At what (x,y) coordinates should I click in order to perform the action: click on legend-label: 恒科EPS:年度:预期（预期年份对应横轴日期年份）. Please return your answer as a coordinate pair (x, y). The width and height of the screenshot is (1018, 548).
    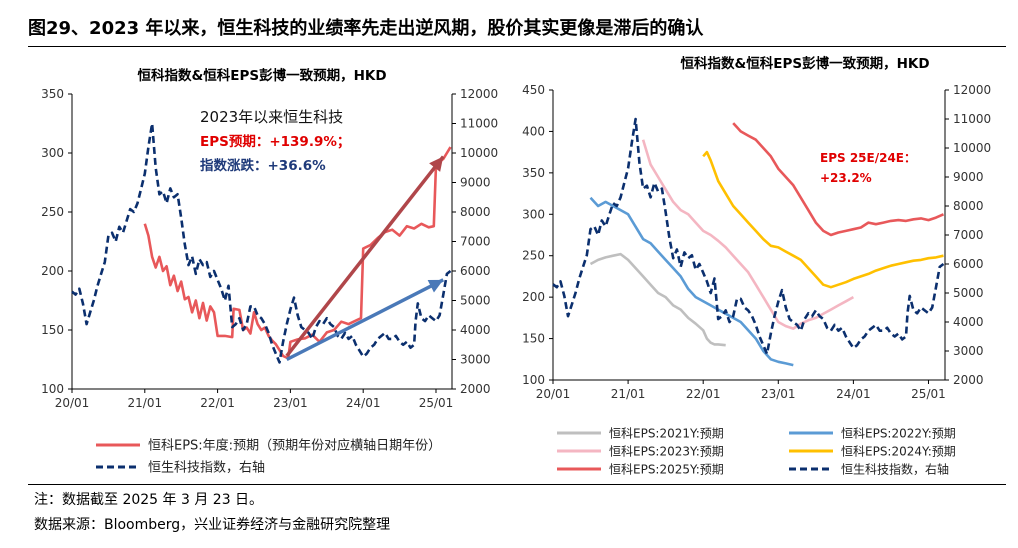
    Looking at the image, I should click on (294, 446).